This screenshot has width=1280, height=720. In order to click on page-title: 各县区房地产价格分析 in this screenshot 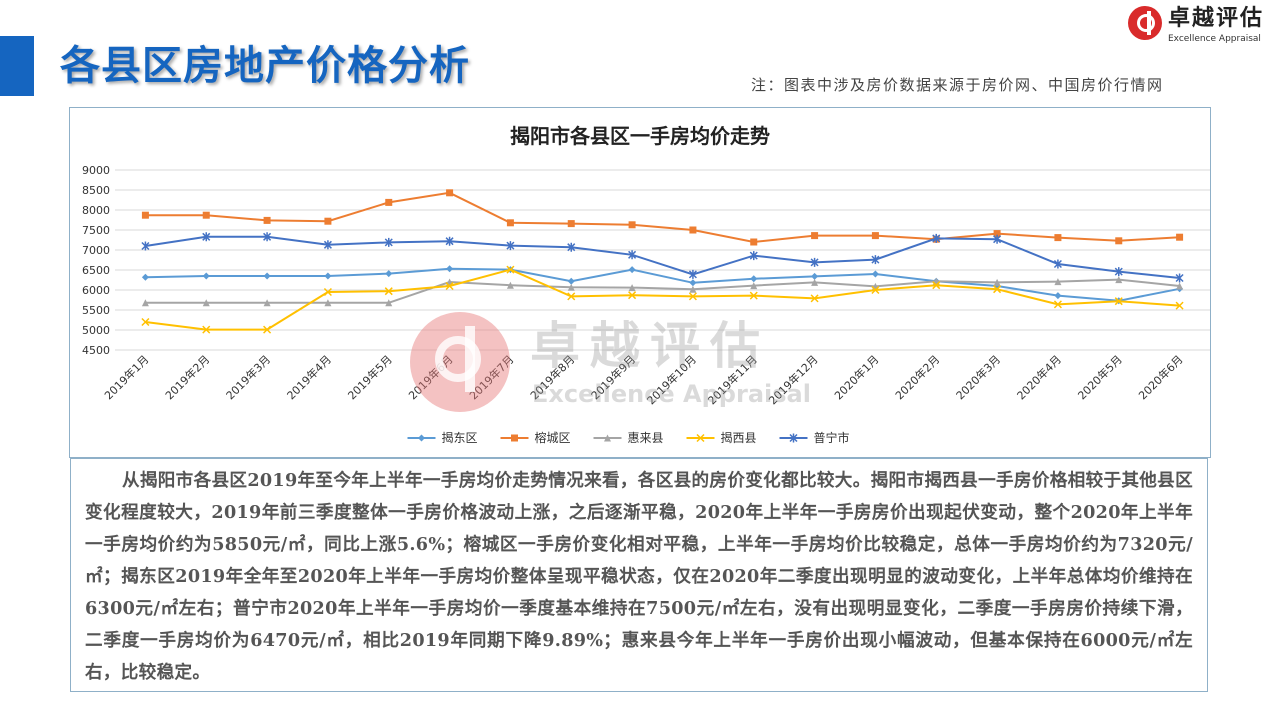, I will do `click(265, 66)`.